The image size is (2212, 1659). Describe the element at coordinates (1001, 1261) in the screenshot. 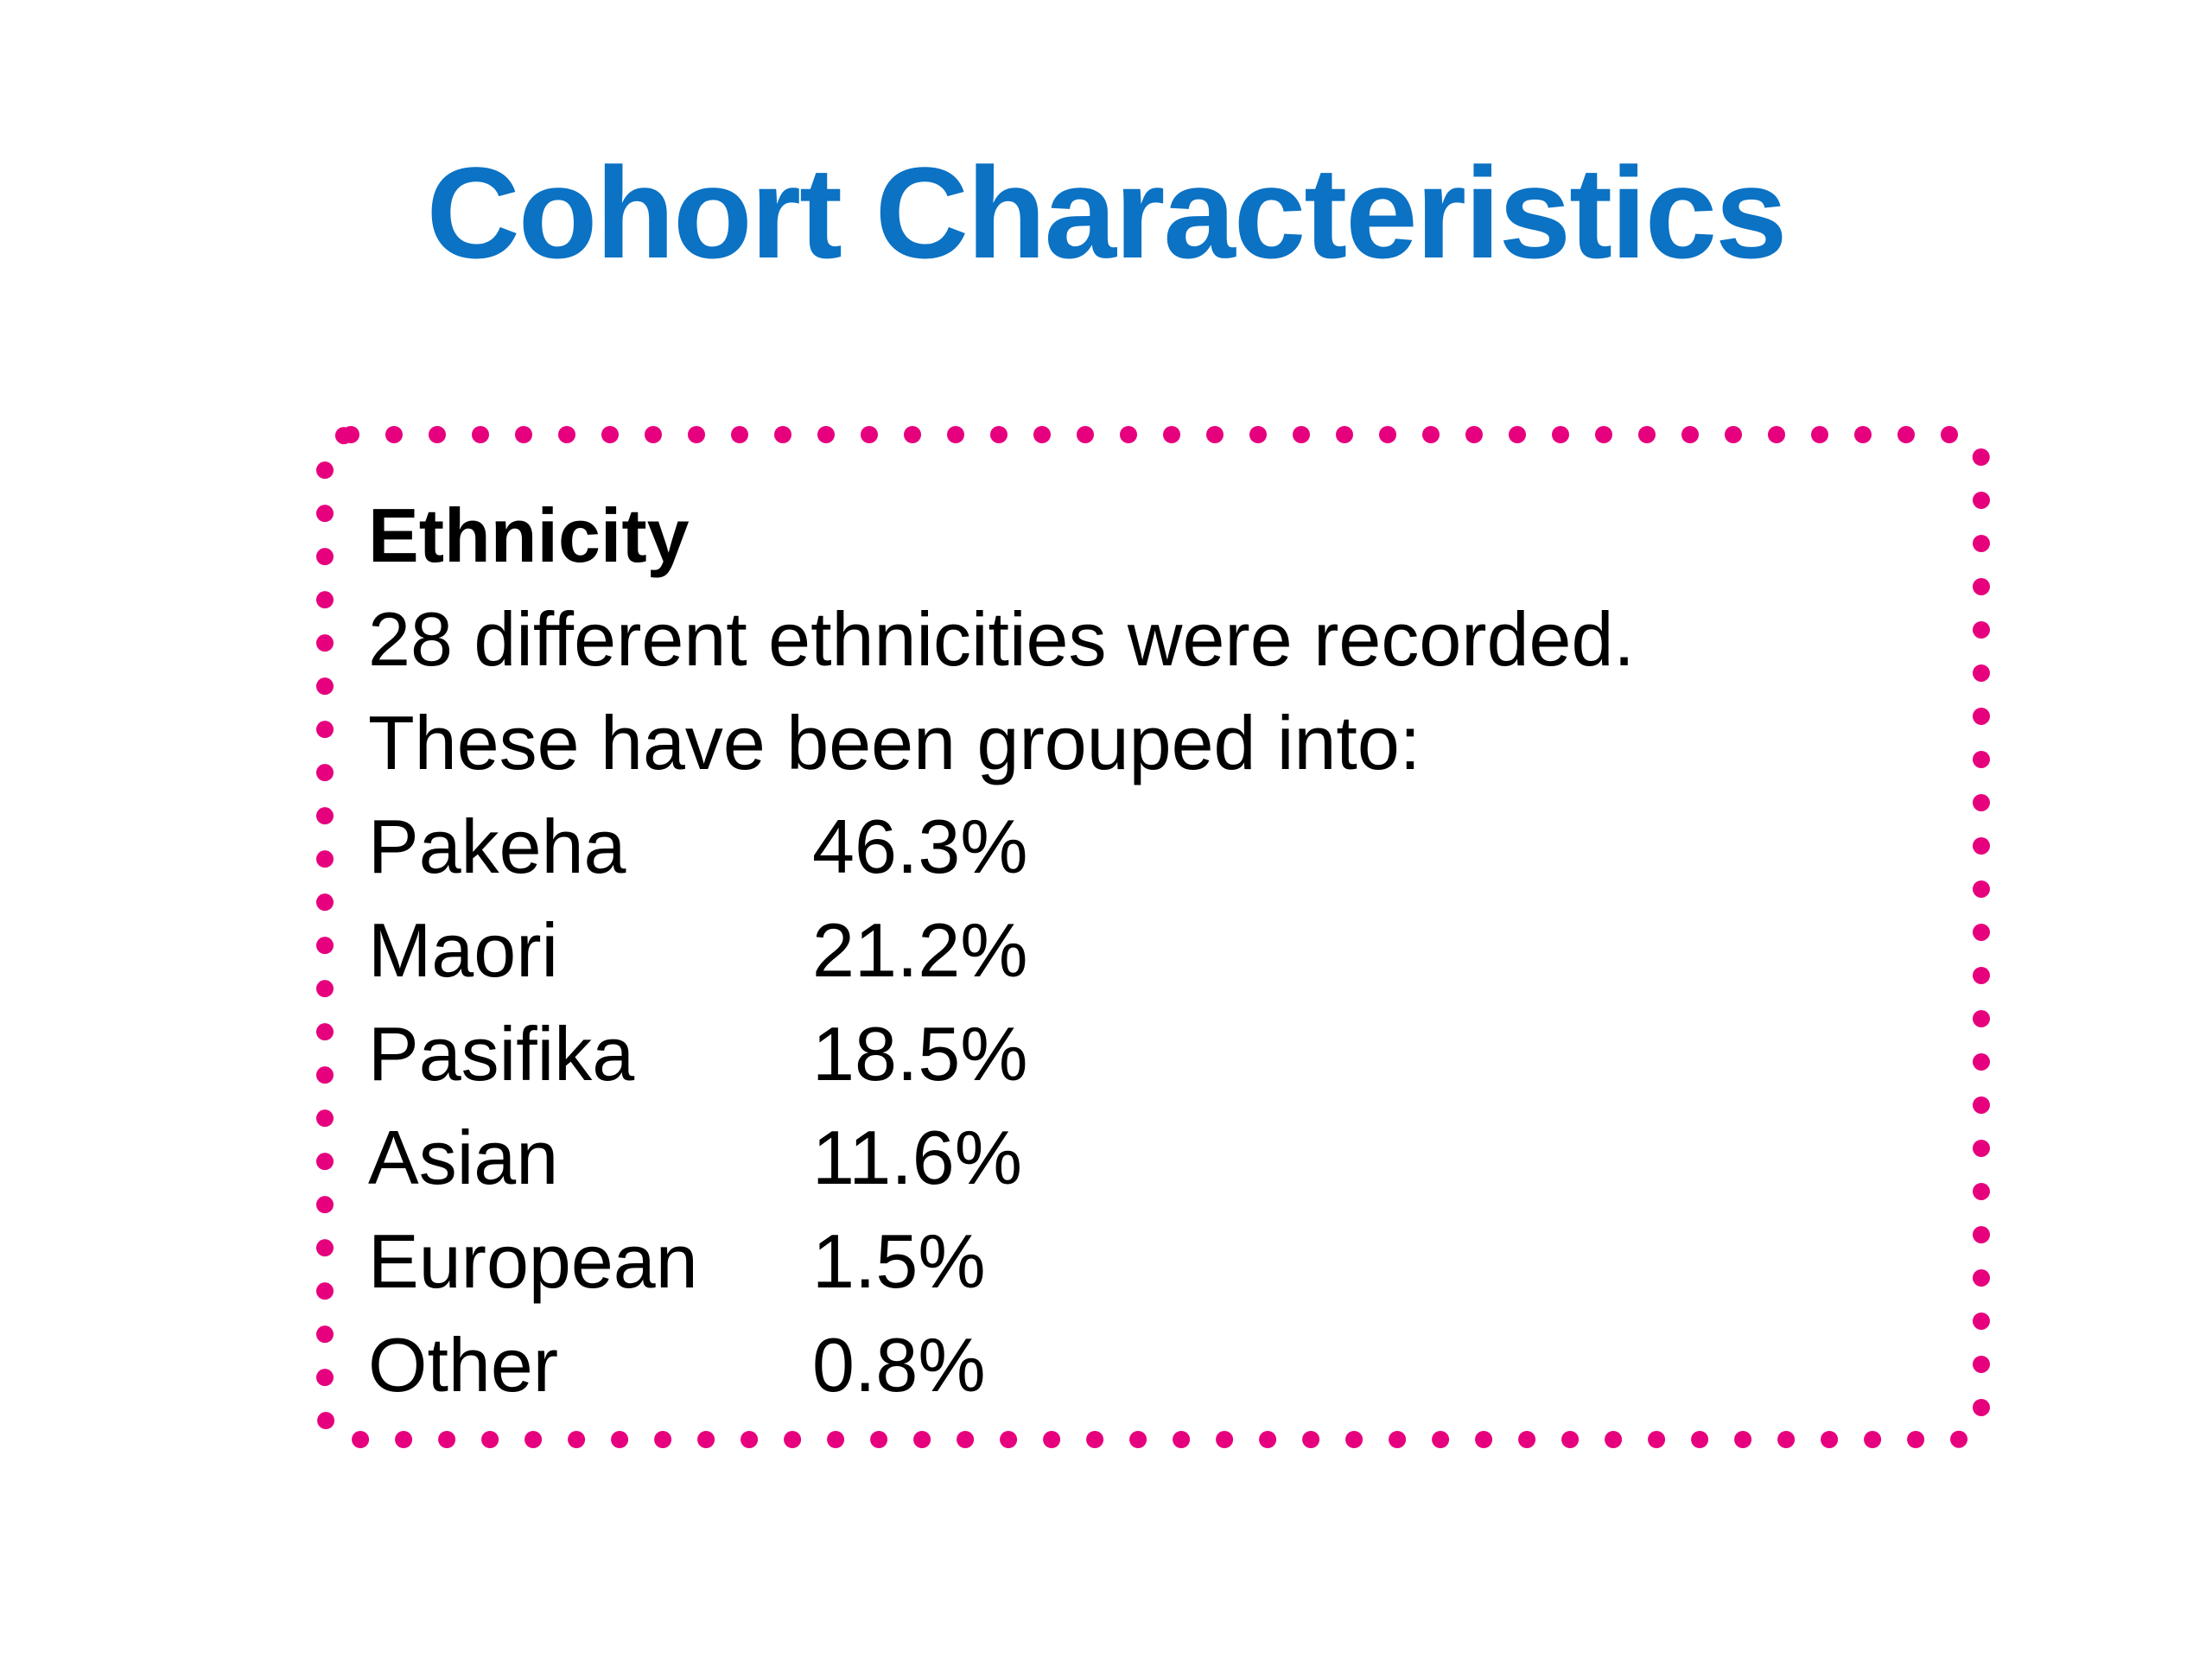

I see `group-row: European 1.5%` at that location.